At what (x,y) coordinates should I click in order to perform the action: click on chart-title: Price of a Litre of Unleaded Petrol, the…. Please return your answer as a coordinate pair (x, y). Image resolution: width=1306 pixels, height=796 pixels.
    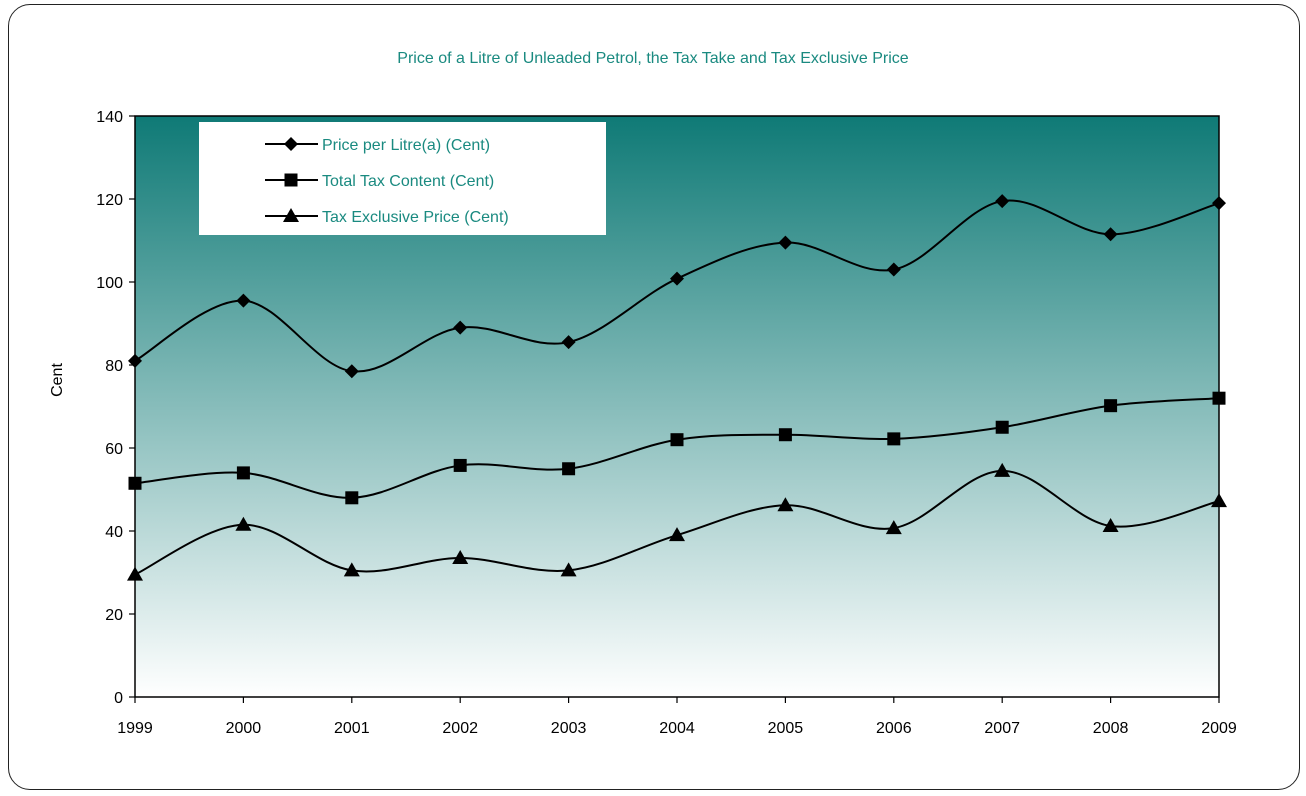
    Looking at the image, I should click on (652, 58).